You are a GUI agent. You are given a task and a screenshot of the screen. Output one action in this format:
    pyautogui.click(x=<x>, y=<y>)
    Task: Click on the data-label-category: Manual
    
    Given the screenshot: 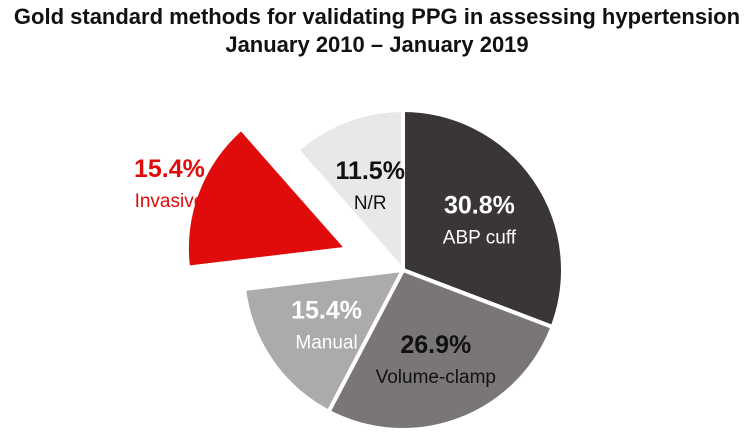 What is the action you would take?
    pyautogui.click(x=326, y=343)
    